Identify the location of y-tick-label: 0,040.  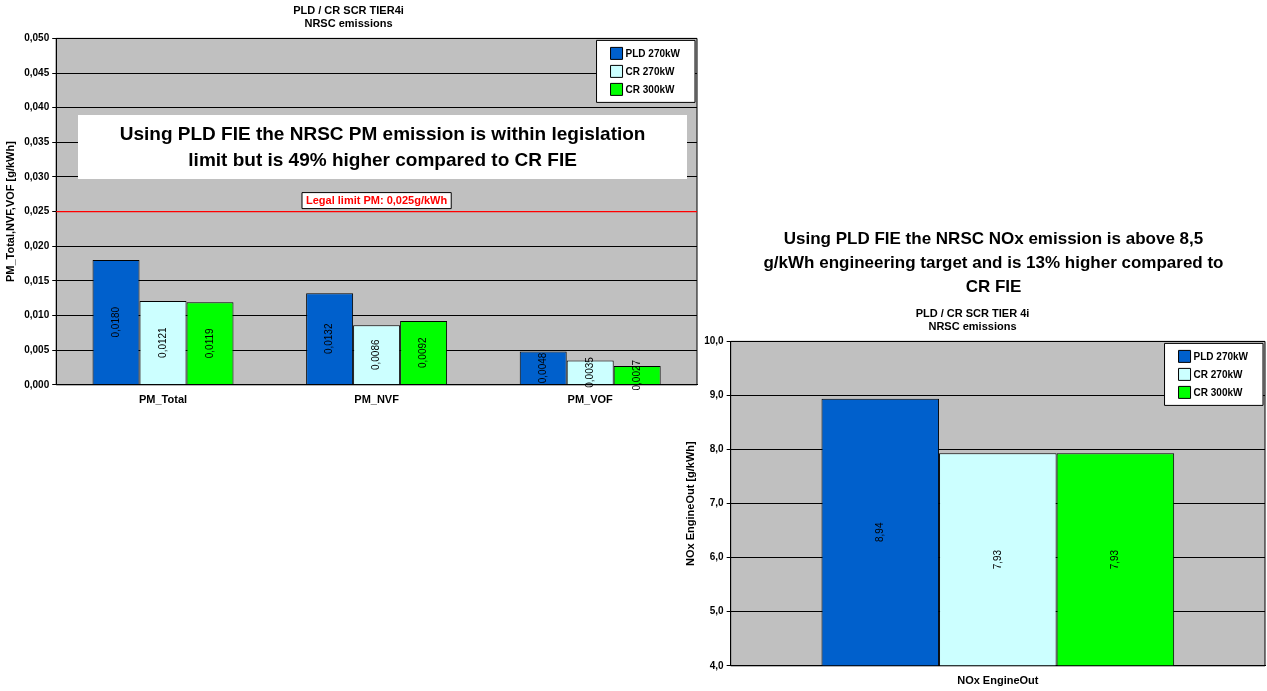
(37, 107).